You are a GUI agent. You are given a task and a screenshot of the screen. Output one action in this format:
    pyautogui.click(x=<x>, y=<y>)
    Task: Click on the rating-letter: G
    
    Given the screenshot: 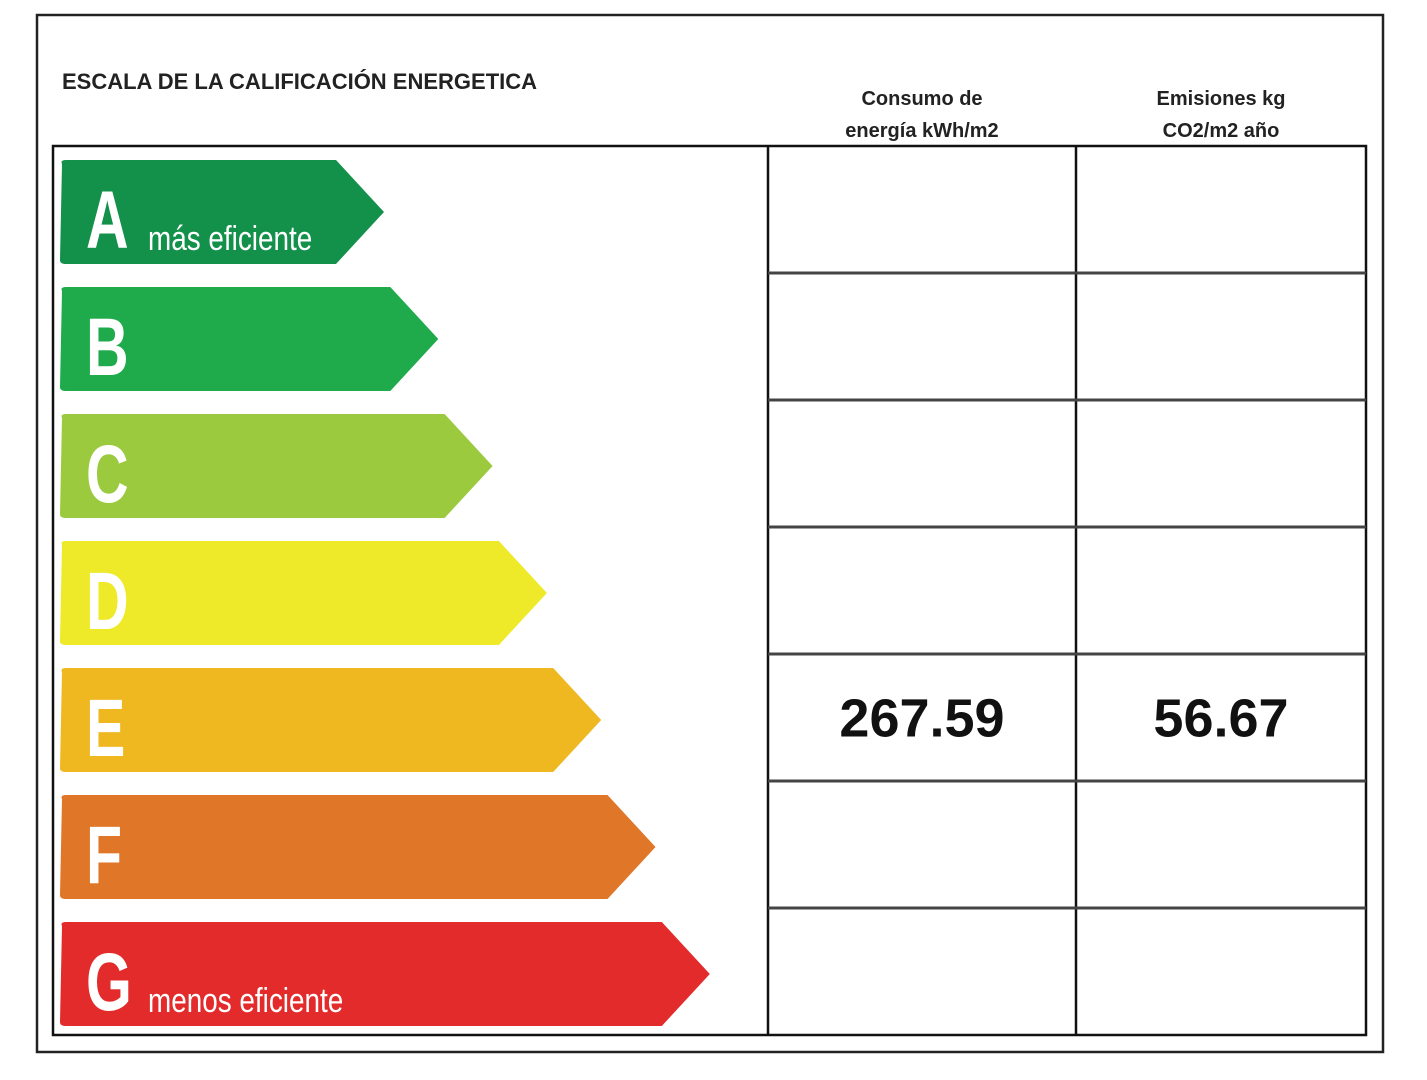 What is the action you would take?
    pyautogui.click(x=109, y=983)
    